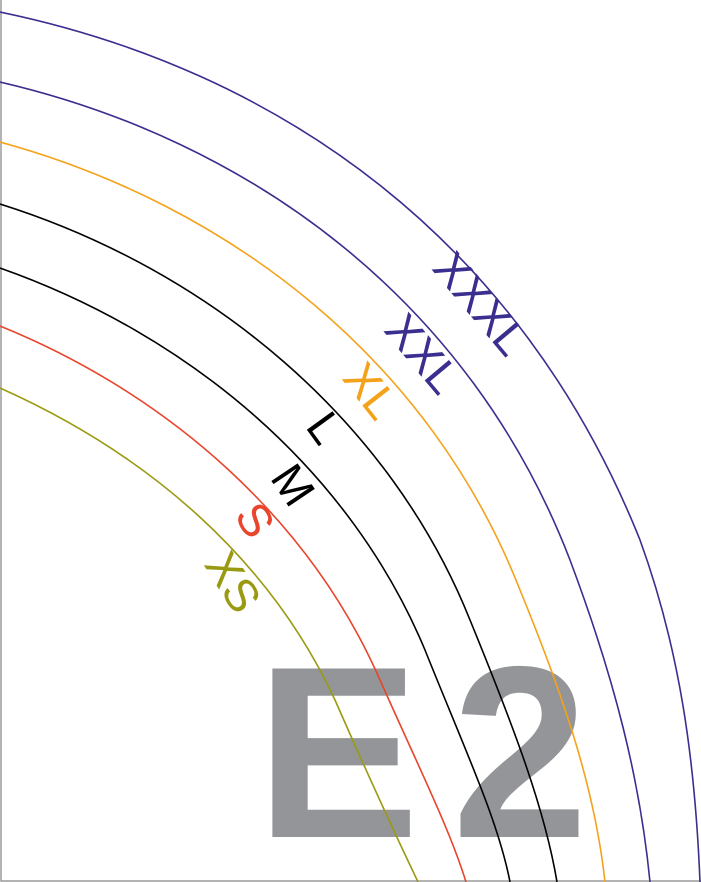  Describe the element at coordinates (337, 748) in the screenshot. I see `piece-letter: E` at that location.